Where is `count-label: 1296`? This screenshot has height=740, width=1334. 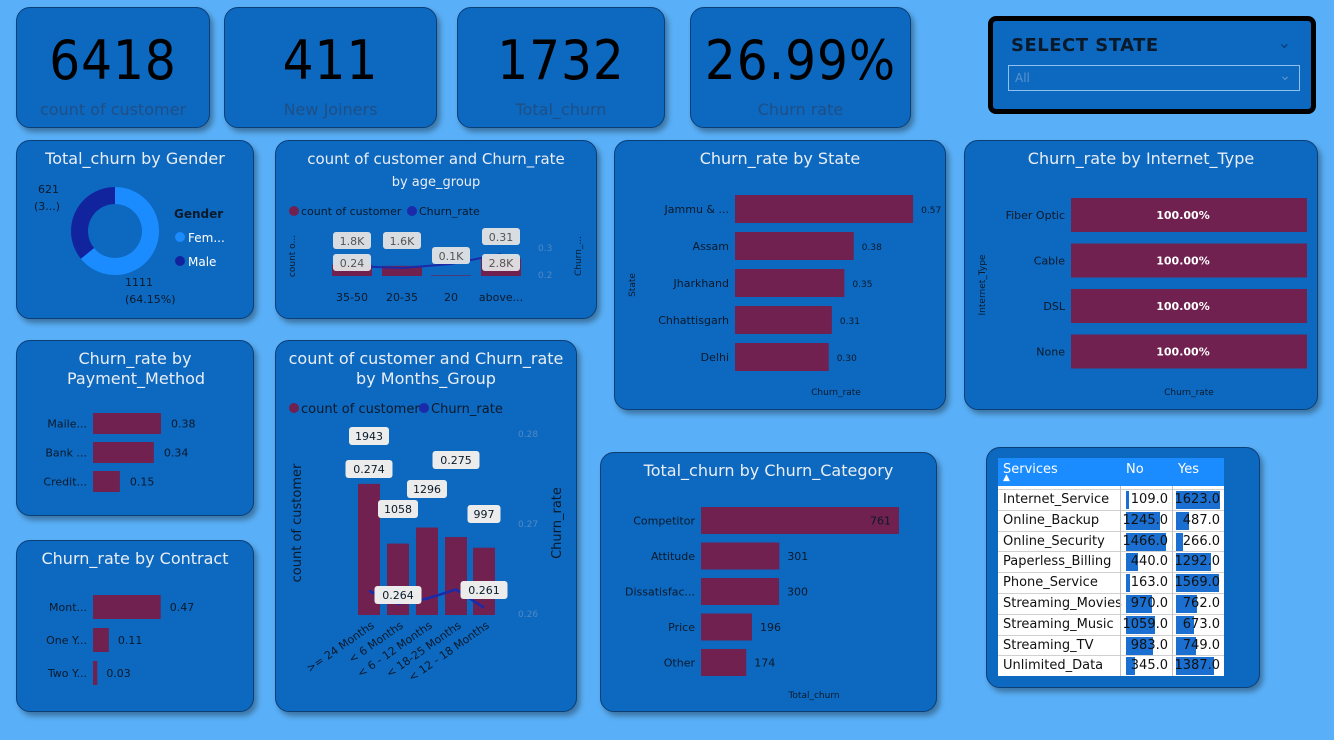
count-label: 1296 is located at coordinates (427, 489).